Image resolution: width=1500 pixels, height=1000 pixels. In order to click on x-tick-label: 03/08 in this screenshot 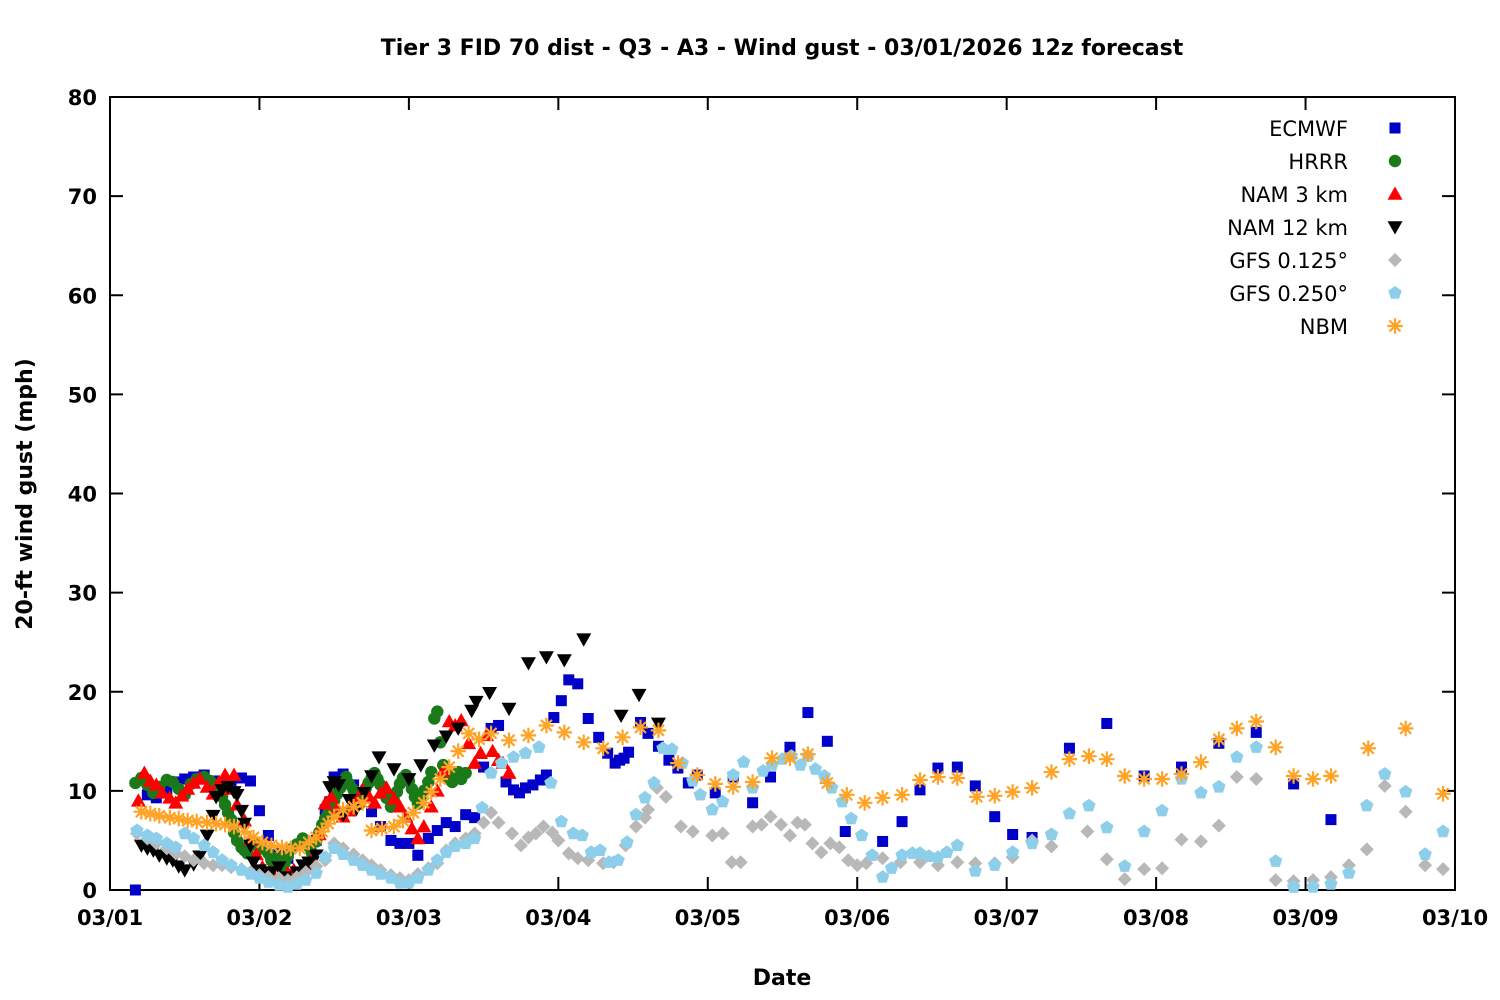, I will do `click(1156, 918)`.